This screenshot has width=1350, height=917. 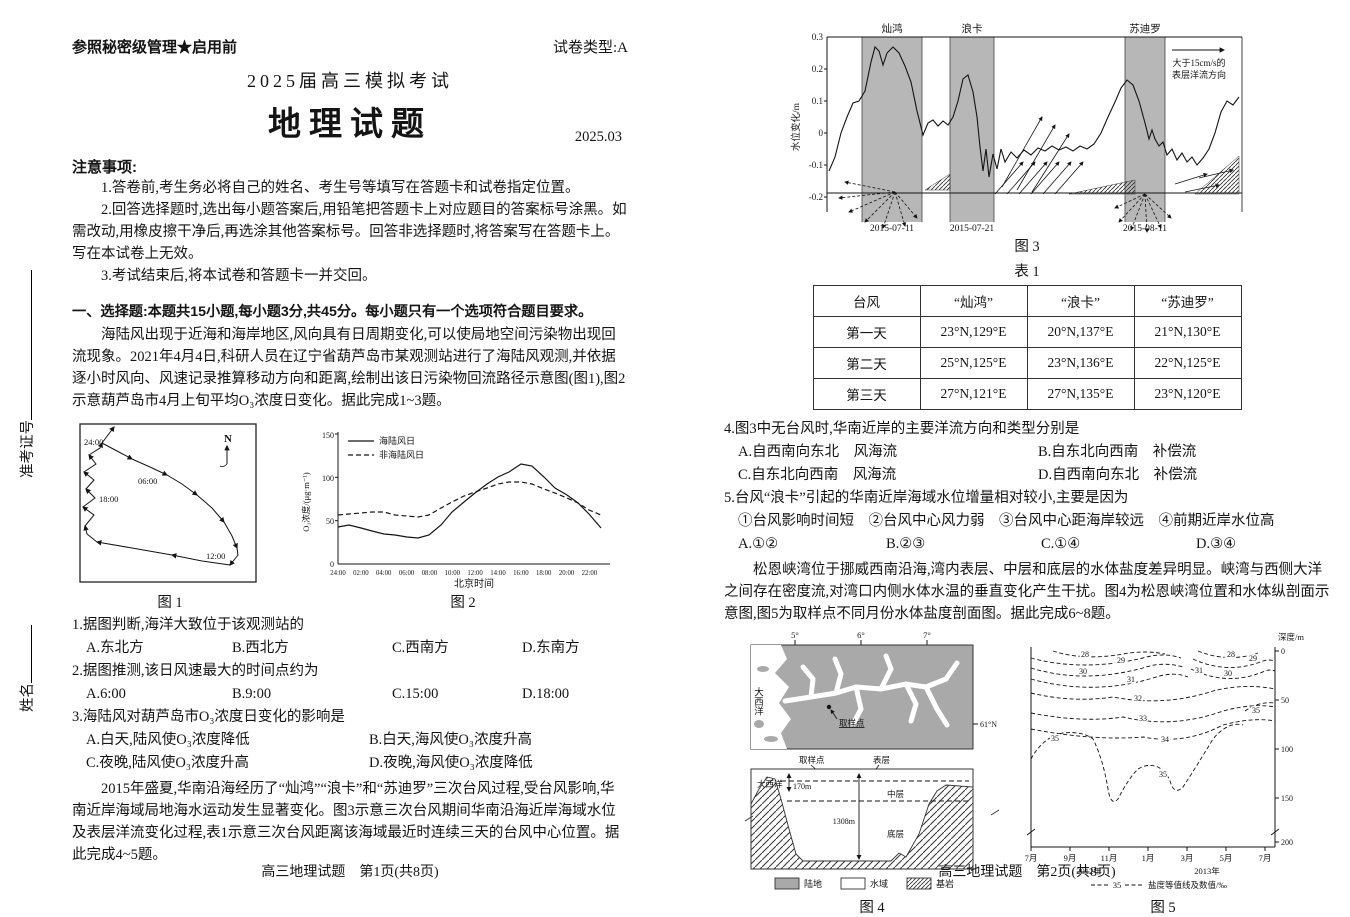 I want to click on q5-option-a: A.①②, so click(x=758, y=544).